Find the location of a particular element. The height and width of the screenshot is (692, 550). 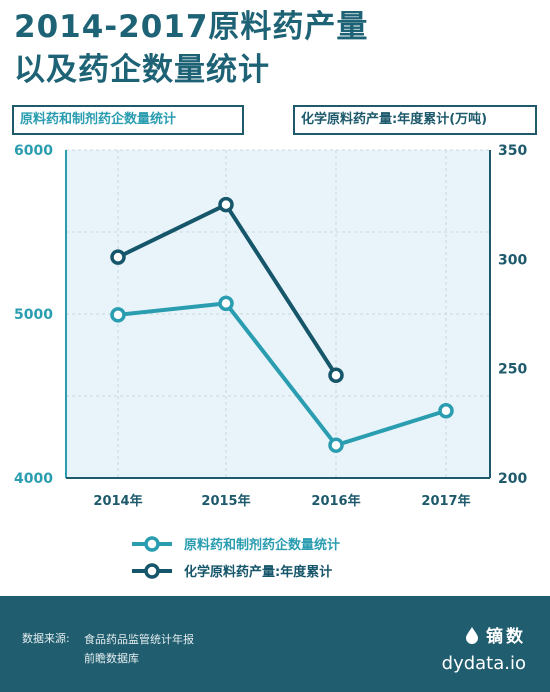

brand-name: 镝数 is located at coordinates (506, 637).